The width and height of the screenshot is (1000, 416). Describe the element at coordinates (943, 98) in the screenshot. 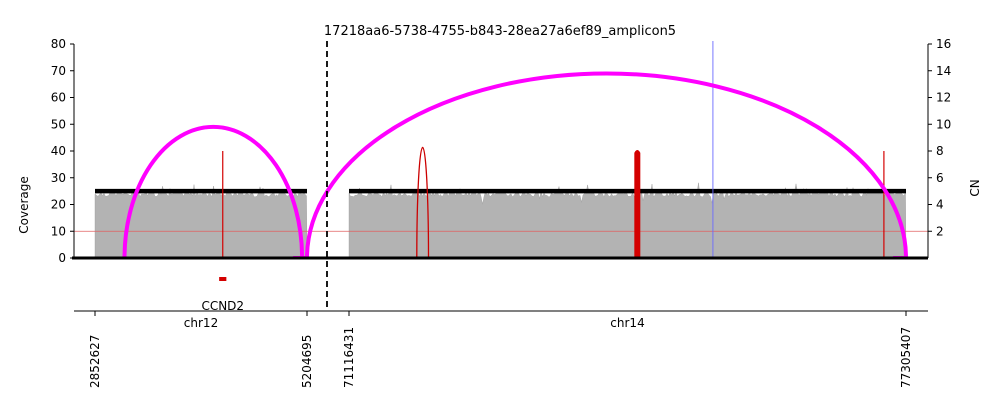

I see `y2-tick-label-12: 12` at that location.